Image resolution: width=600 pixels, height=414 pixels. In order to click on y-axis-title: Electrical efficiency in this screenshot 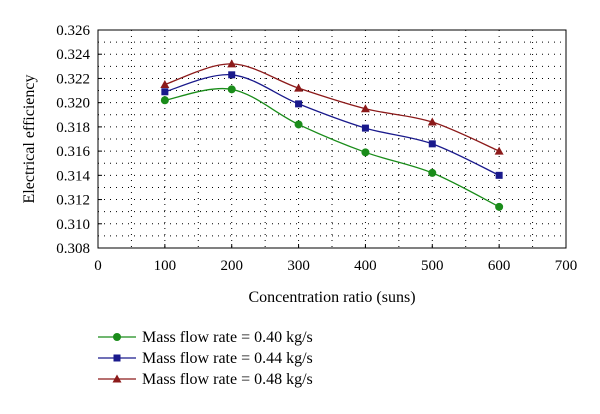, I will do `click(29, 139)`.